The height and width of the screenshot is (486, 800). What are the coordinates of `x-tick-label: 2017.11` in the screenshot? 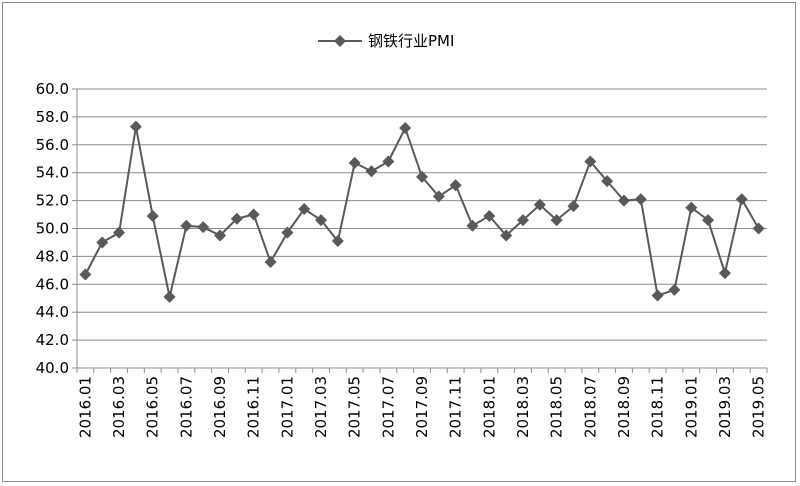 It's located at (456, 407).